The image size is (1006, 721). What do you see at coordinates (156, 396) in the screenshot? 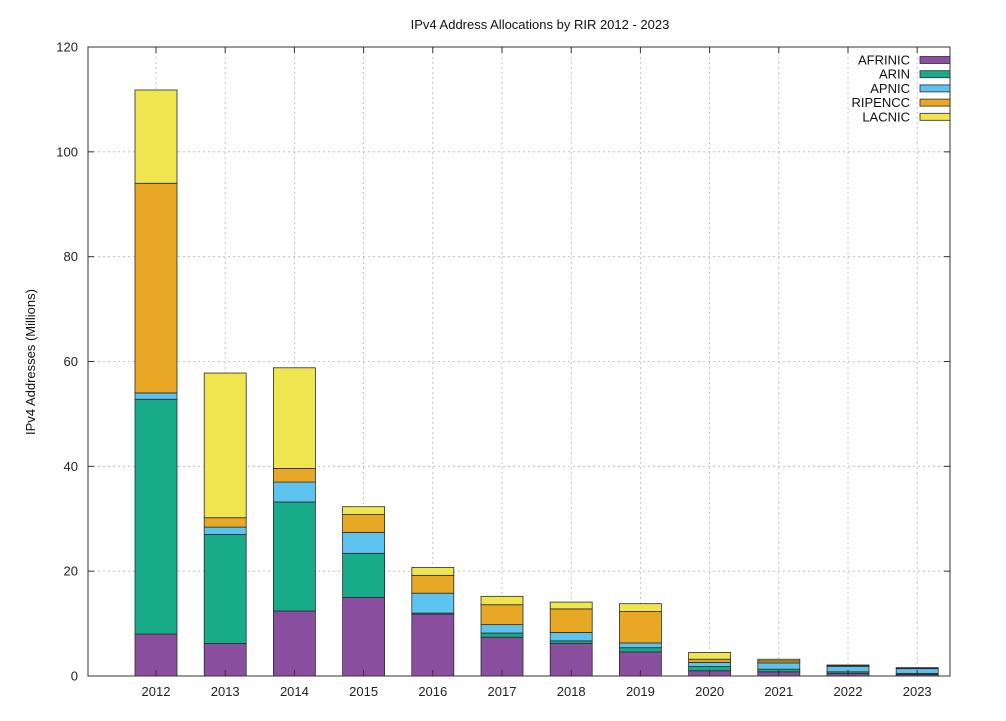
I see `bar-segment-apnic-2012` at bounding box center [156, 396].